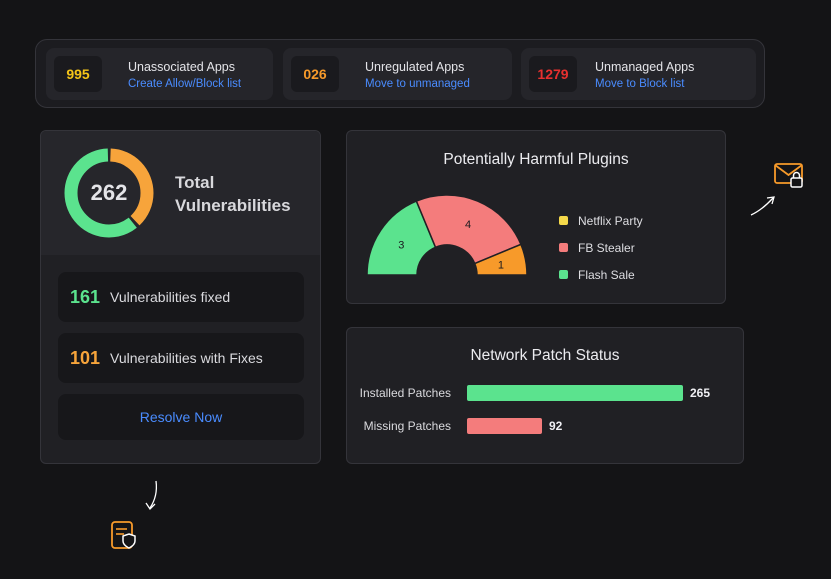 The image size is (831, 579). What do you see at coordinates (645, 67) in the screenshot?
I see `app-card-title: Unmanaged Apps` at bounding box center [645, 67].